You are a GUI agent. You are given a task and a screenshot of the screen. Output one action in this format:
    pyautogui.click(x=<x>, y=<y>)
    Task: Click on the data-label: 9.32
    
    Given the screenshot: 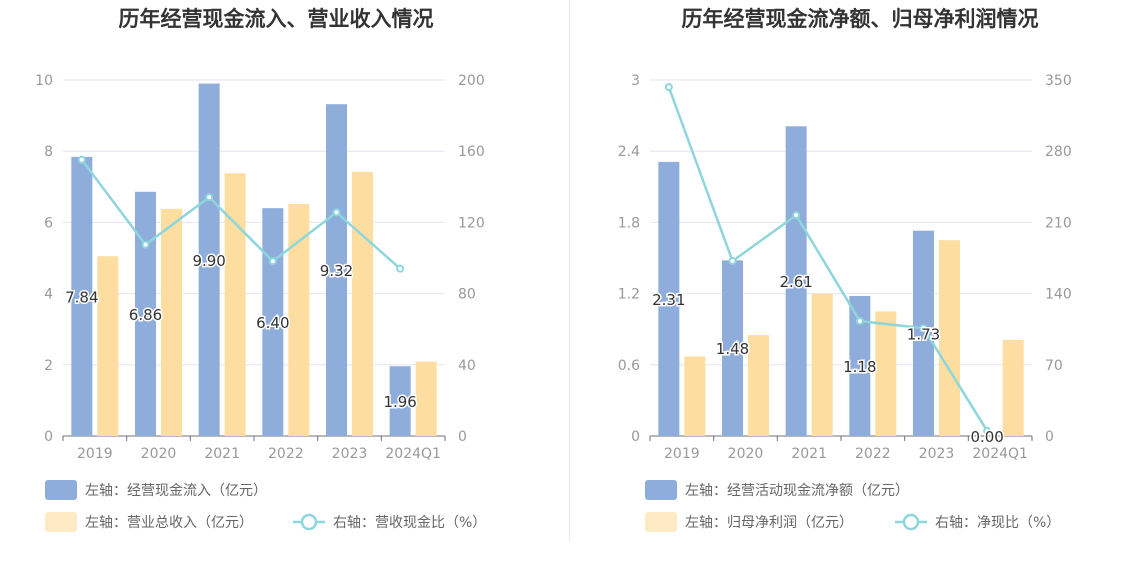 What is the action you would take?
    pyautogui.click(x=336, y=271)
    